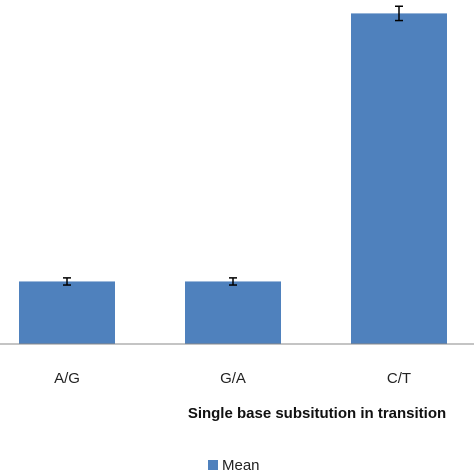  Describe the element at coordinates (241, 465) in the screenshot. I see `legend-label-mean: Mean` at that location.